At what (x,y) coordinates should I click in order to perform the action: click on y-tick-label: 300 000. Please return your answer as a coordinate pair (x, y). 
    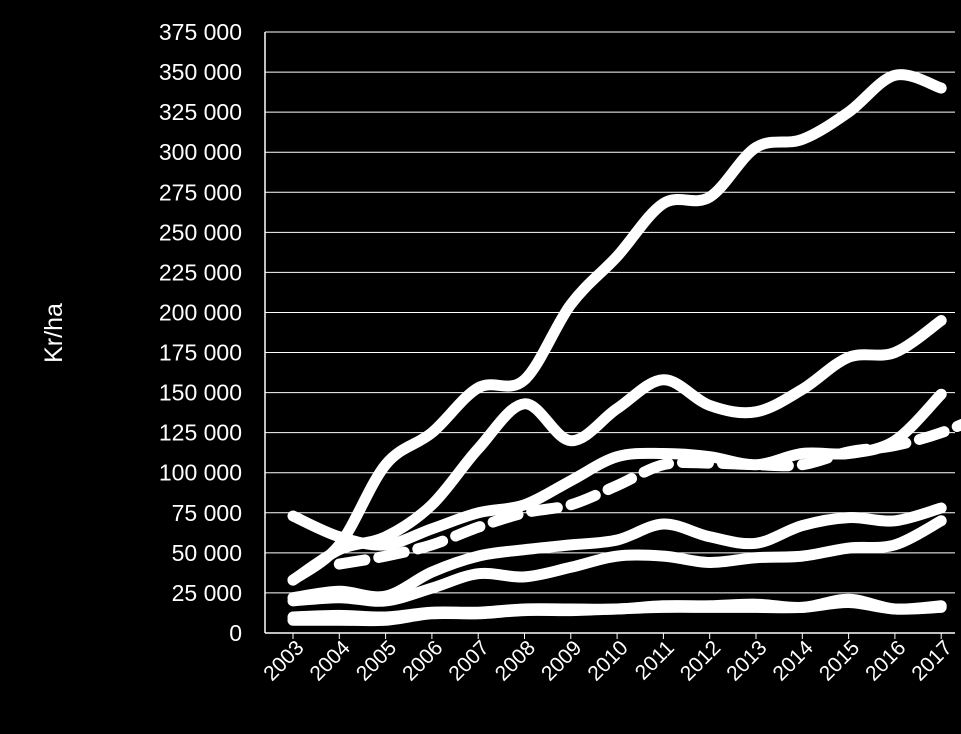
    Looking at the image, I should click on (200, 152).